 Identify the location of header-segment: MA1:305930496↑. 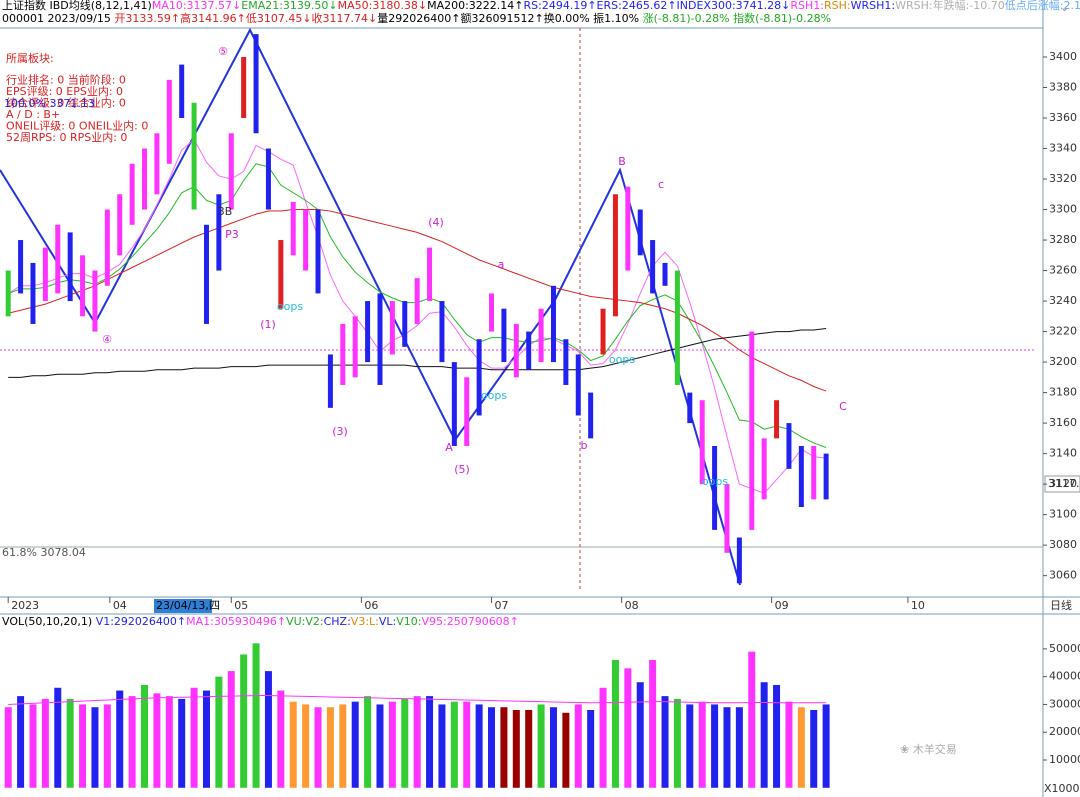
(236, 621).